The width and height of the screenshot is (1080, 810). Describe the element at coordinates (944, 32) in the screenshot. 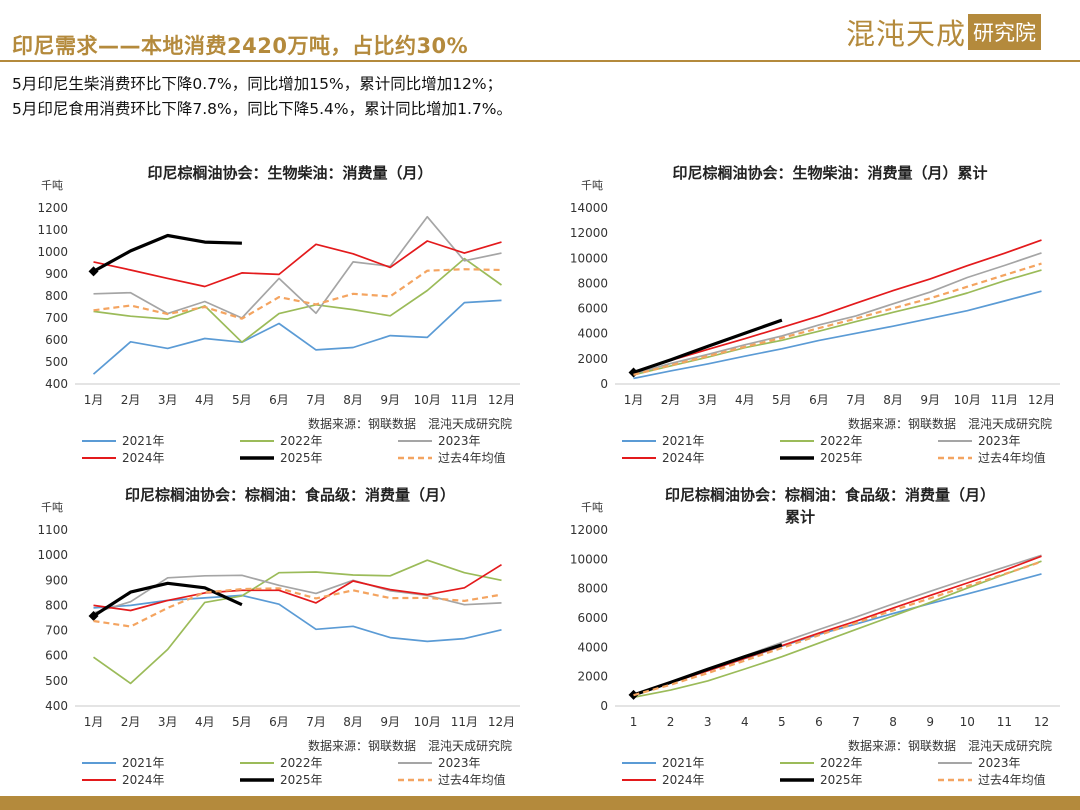

I see `brand-logo: 混沌天成 研究院` at that location.